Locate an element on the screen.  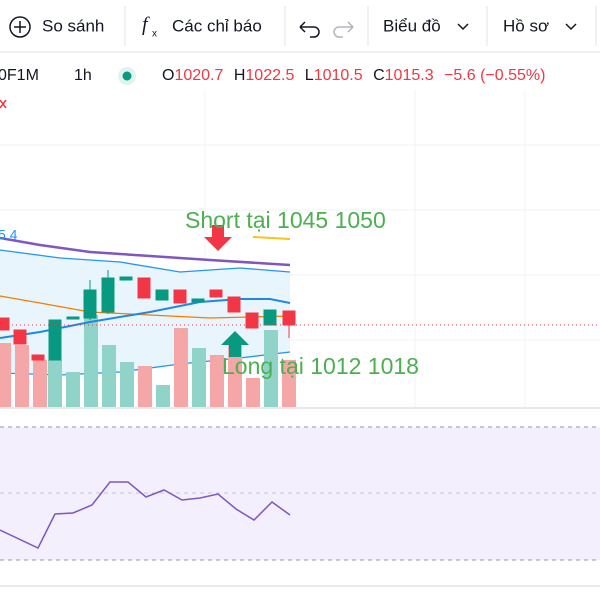
indicators-button: f x Các chỉ báo is located at coordinates (202, 27).